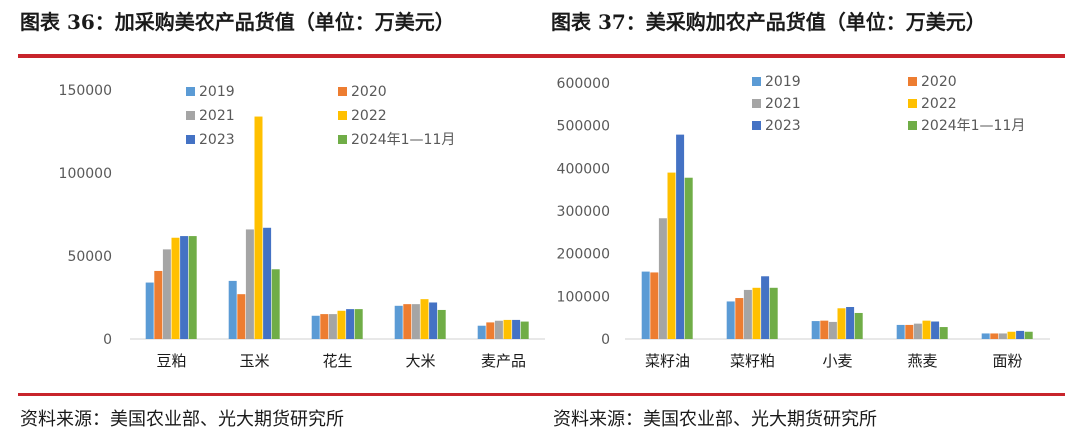 Image resolution: width=1080 pixels, height=445 pixels. Describe the element at coordinates (583, 212) in the screenshot. I see `y-tick-label: 300000` at that location.